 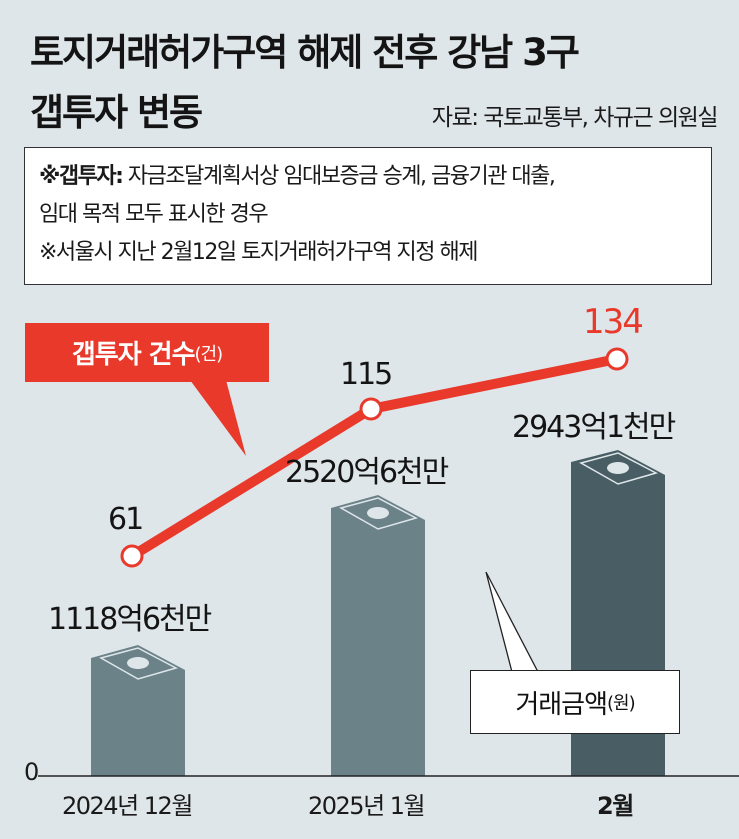 What do you see at coordinates (209, 354) in the screenshot?
I see `line-legend-unit: (건)` at bounding box center [209, 354].